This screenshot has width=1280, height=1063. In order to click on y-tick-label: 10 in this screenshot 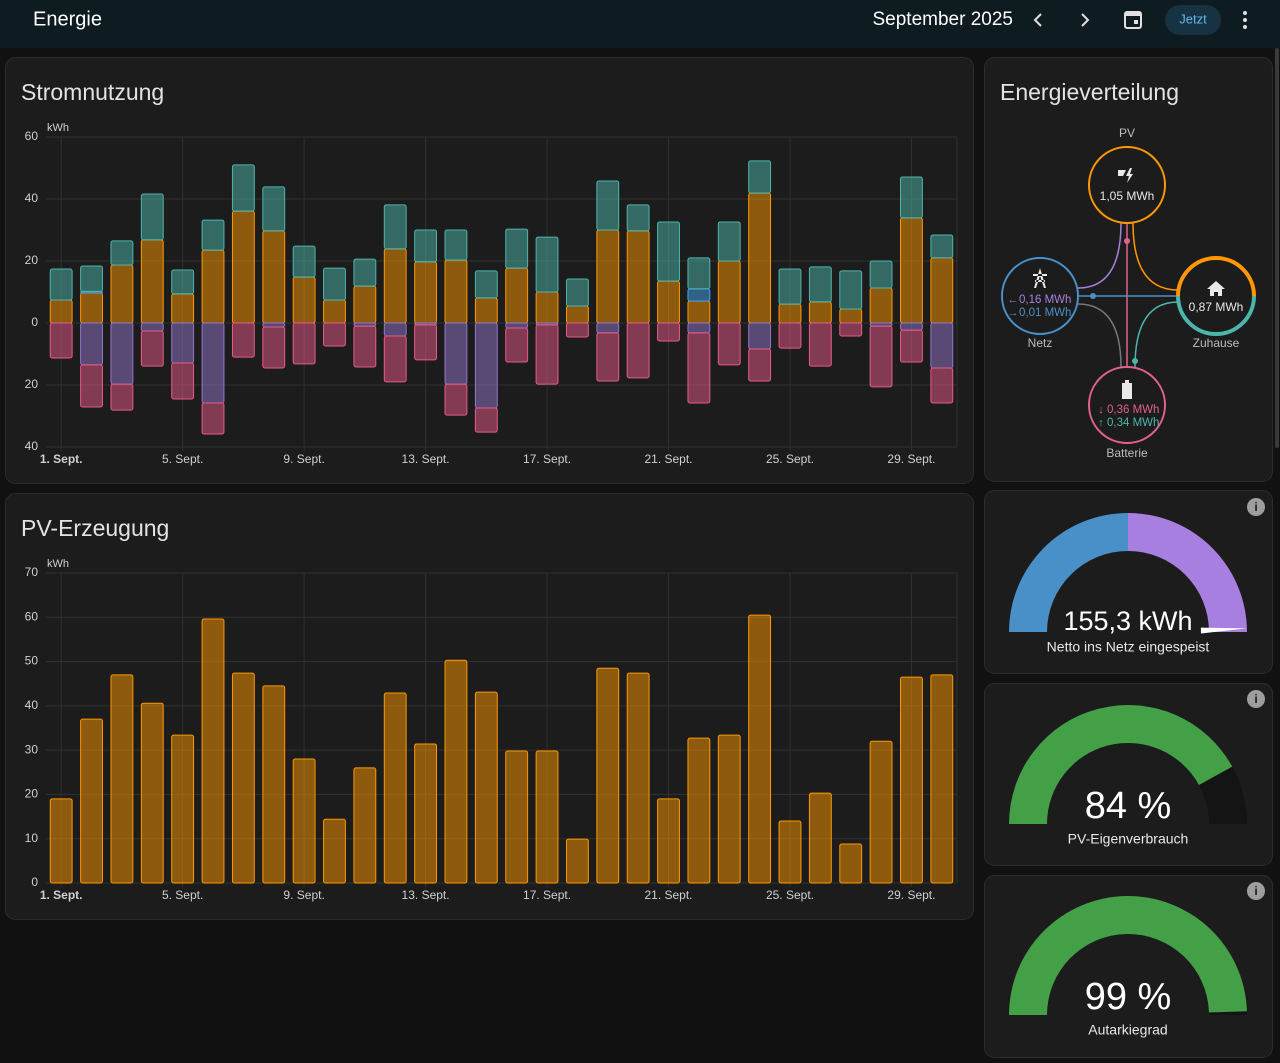, I will do `click(32, 838)`.